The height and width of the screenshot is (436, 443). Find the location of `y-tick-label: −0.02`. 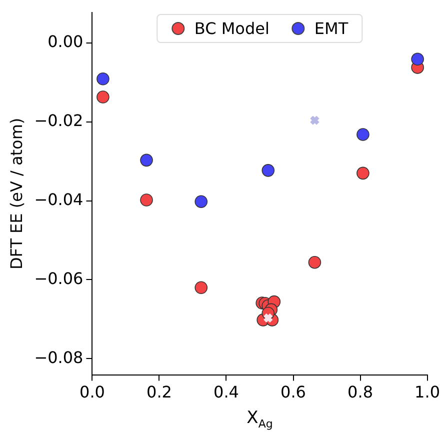

y-tick-label: −0.02 is located at coordinates (59, 120).